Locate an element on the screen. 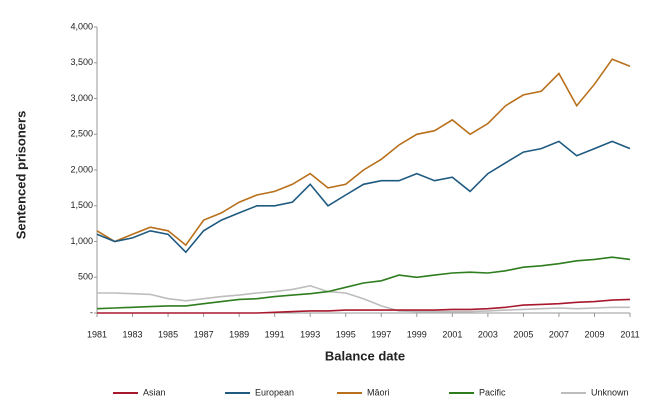  x-tick-label: 2007 is located at coordinates (559, 334).